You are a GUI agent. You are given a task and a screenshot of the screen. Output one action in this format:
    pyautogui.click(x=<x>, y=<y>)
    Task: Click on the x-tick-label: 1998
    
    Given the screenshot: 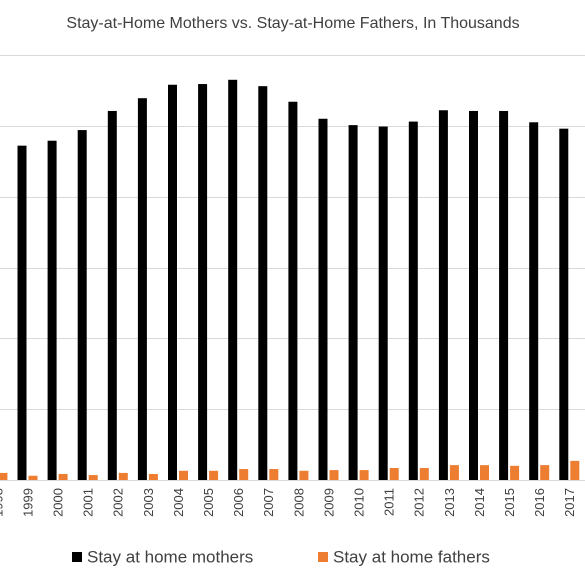 What is the action you would take?
    pyautogui.click(x=2, y=502)
    